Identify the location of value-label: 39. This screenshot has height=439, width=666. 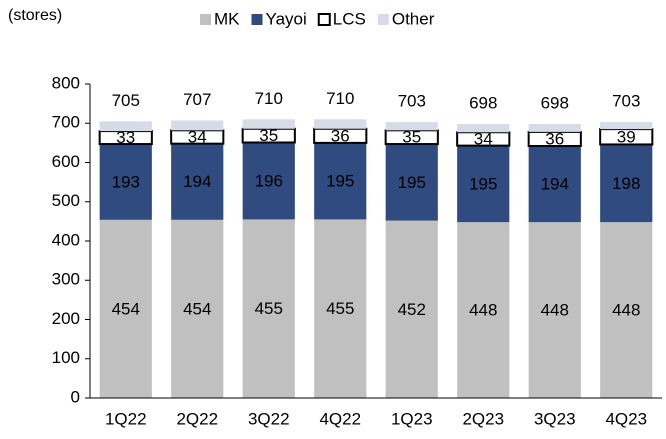
(626, 136).